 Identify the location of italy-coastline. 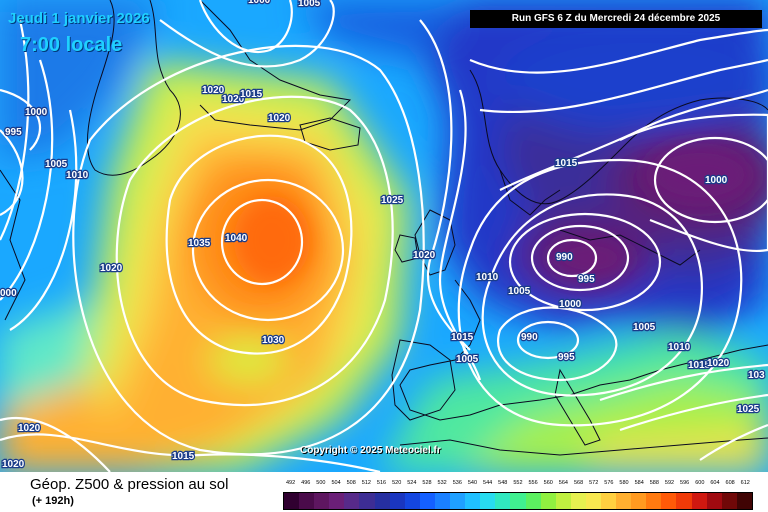
(577, 407).